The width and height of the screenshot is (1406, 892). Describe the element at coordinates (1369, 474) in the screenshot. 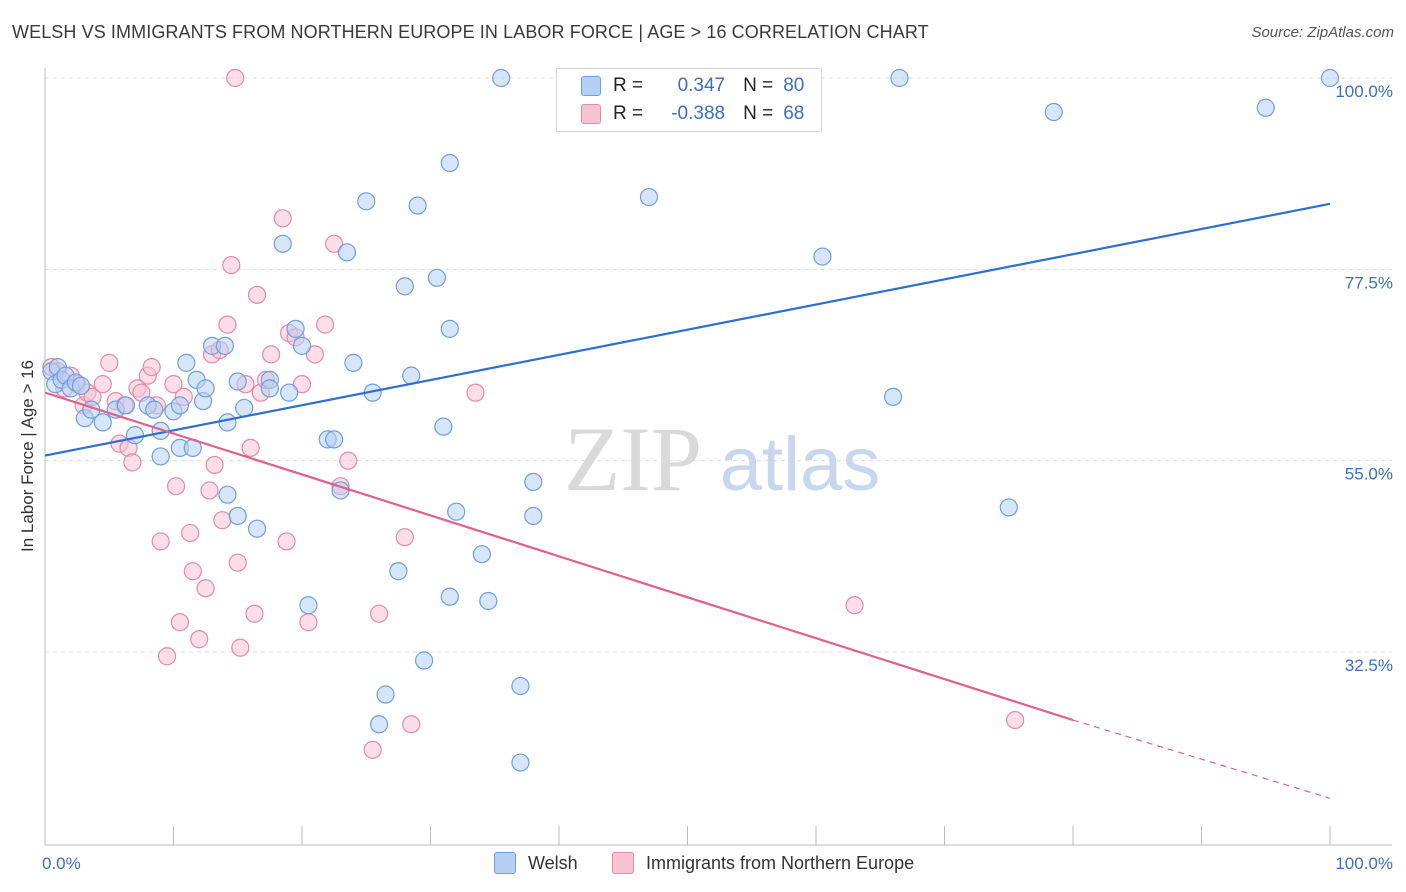

I see `y-tick-label: 55.0%` at that location.